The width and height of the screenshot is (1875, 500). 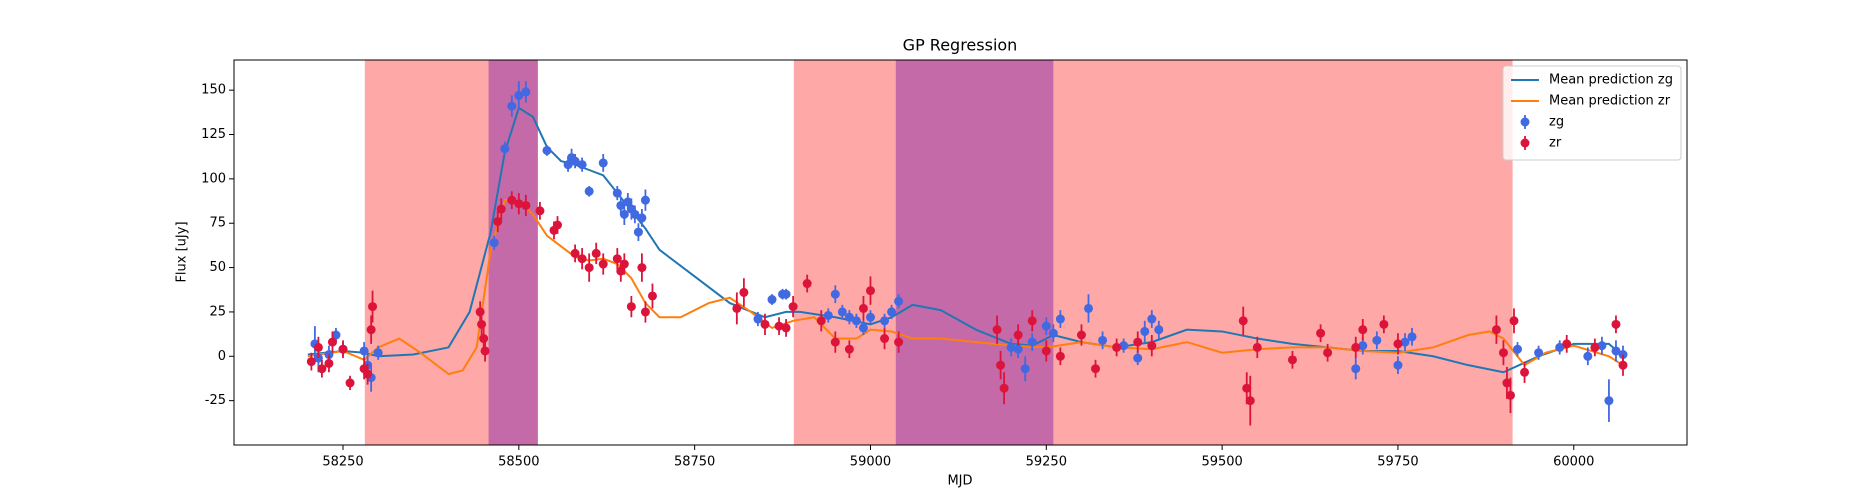 I want to click on legend-label: Mean prediction zg, so click(x=1611, y=80).